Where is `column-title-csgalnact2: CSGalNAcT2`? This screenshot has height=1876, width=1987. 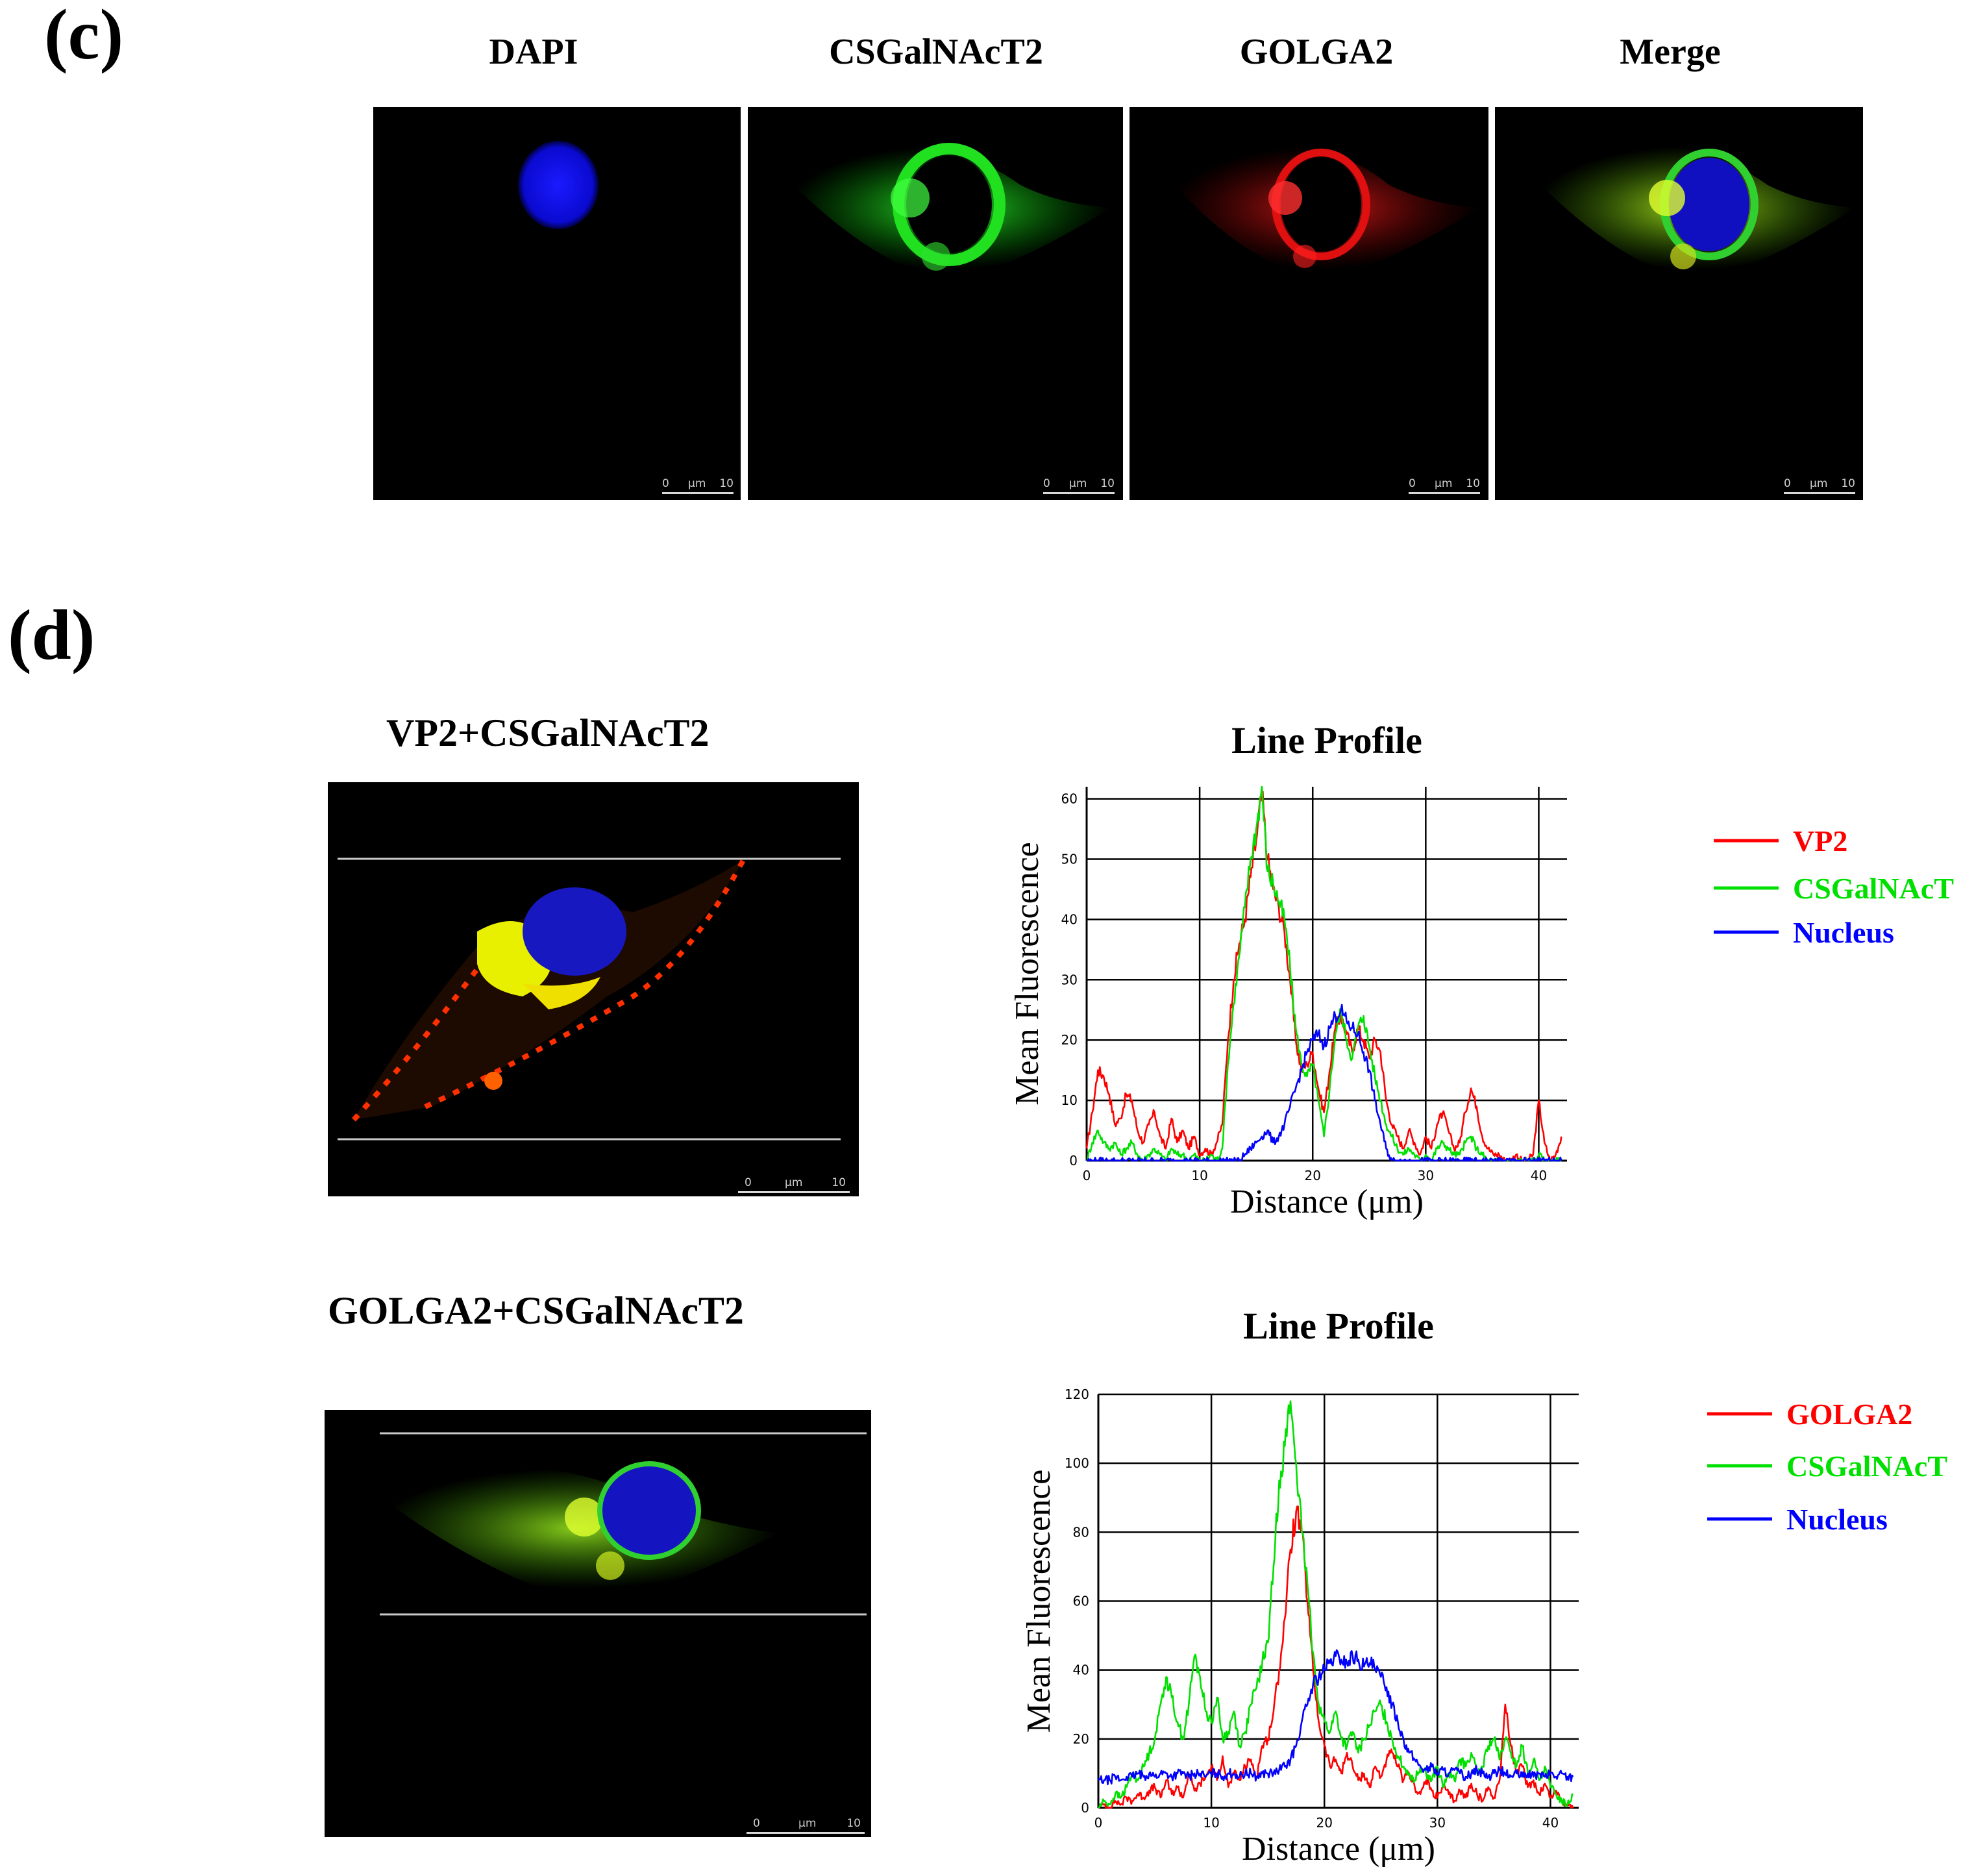
column-title-csgalnact2: CSGalNAcT2 is located at coordinates (936, 52).